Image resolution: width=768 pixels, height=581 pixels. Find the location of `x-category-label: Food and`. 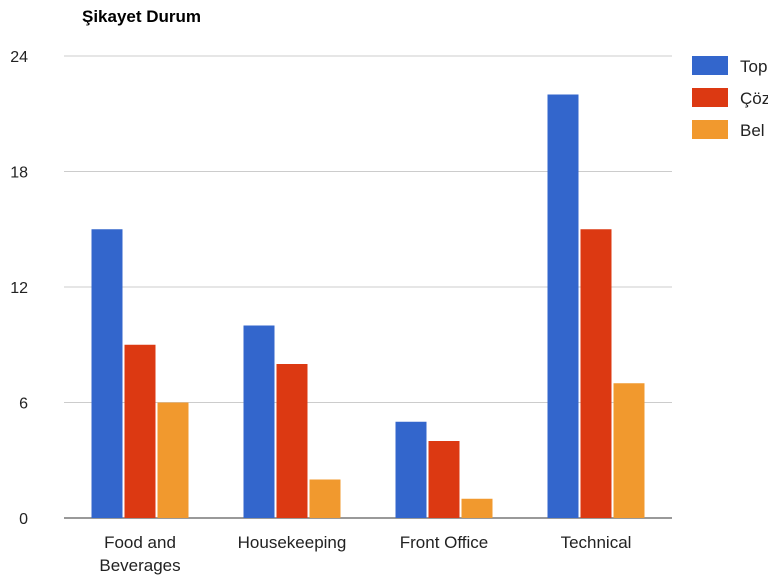

x-category-label: Food and is located at coordinates (140, 542).